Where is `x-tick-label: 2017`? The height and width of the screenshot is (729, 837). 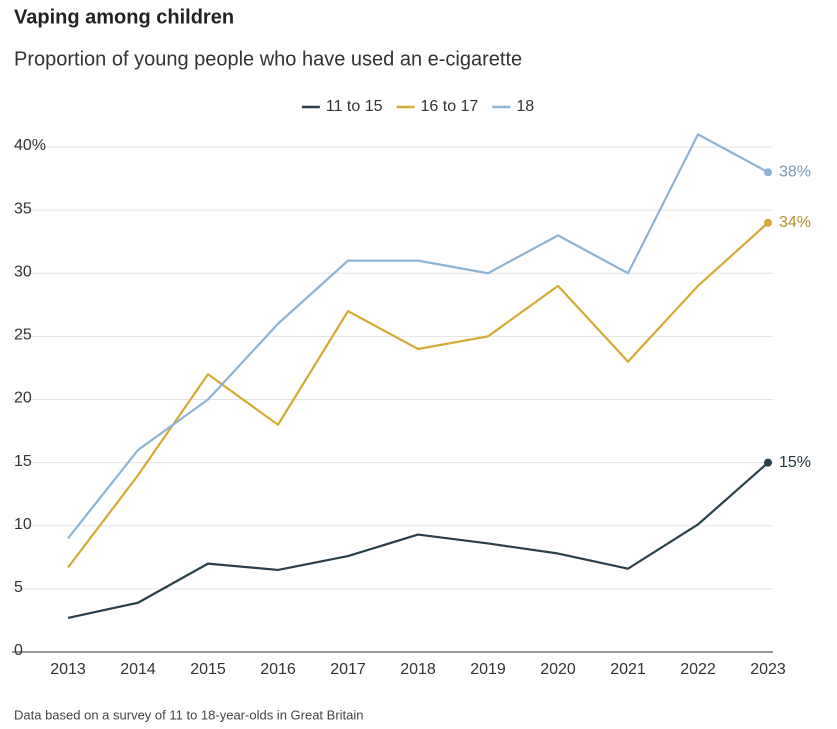
x-tick-label: 2017 is located at coordinates (348, 669).